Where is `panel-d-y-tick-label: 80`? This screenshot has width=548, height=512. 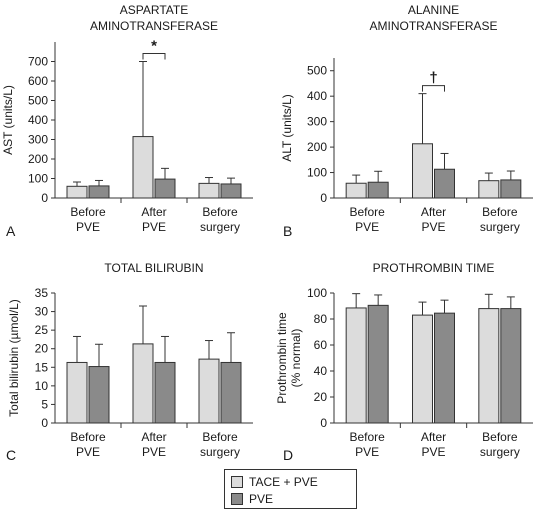 panel-d-y-tick-label: 80 is located at coordinates (321, 319).